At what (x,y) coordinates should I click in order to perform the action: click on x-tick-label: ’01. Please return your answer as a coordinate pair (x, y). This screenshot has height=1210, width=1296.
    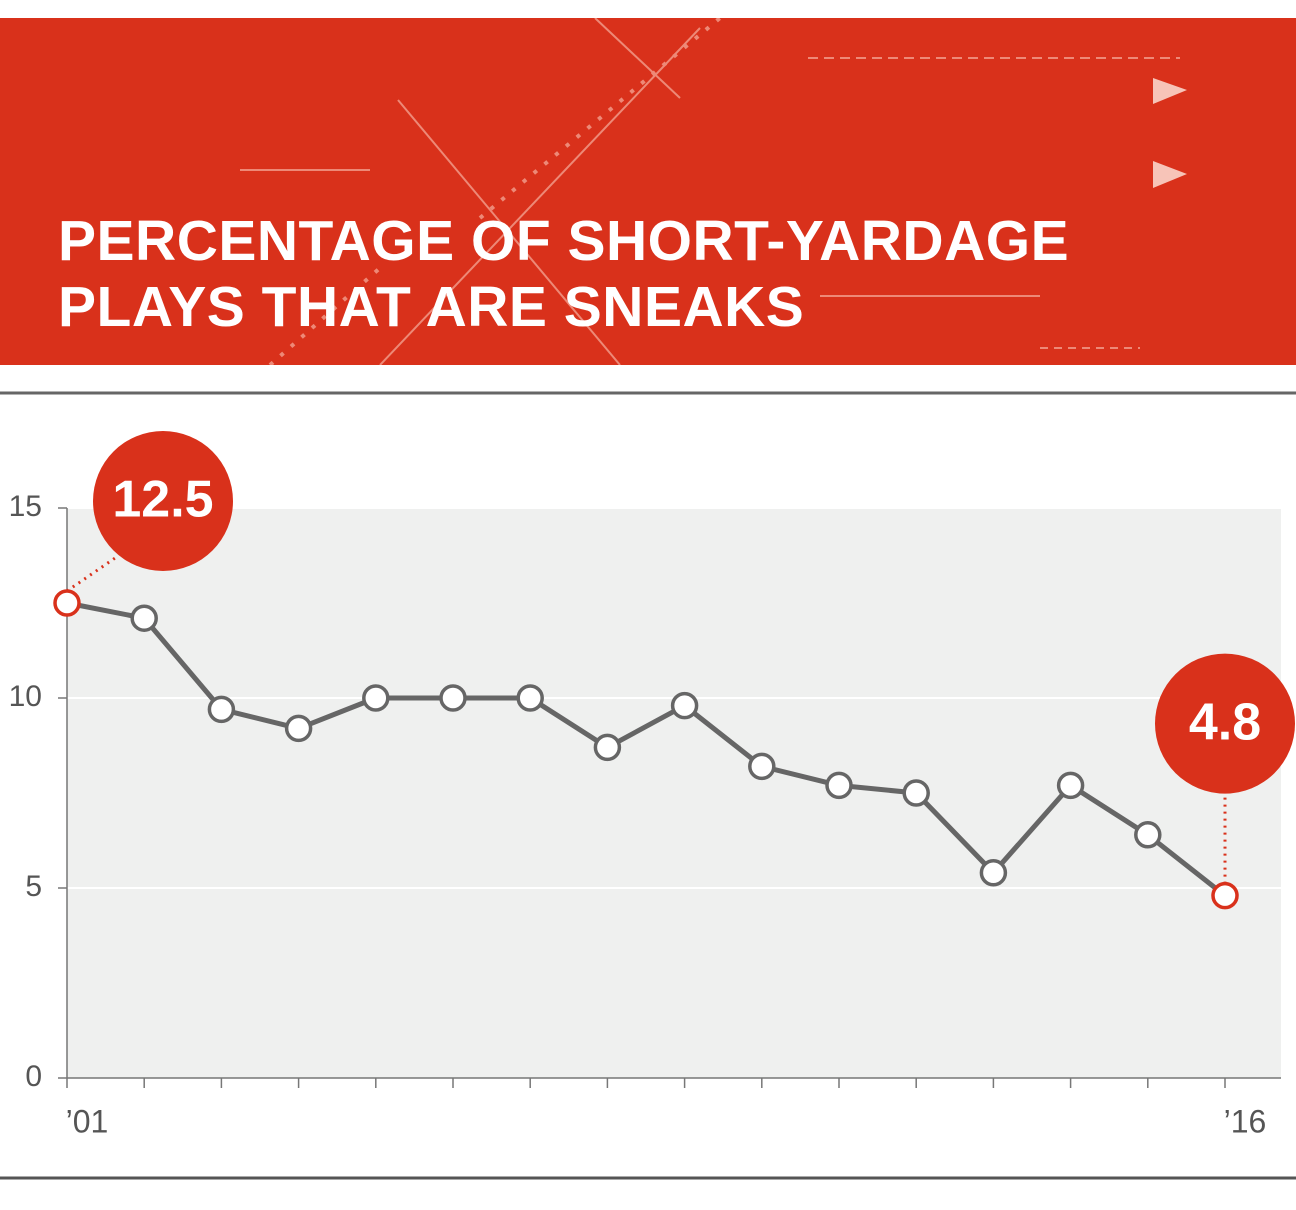
    Looking at the image, I should click on (87, 1121).